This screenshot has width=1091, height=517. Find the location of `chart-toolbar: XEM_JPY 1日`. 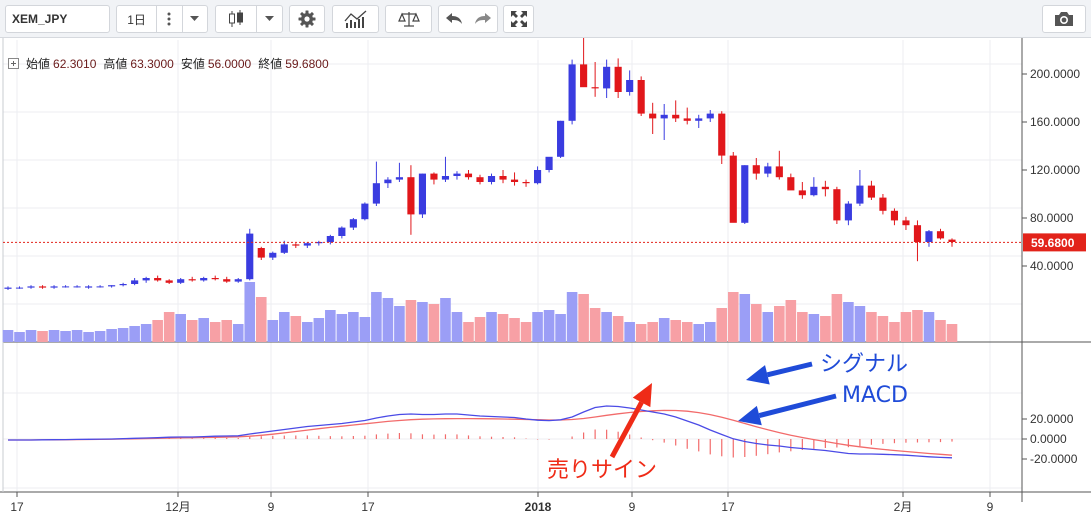

chart-toolbar: XEM_JPY 1日 is located at coordinates (545, 19).